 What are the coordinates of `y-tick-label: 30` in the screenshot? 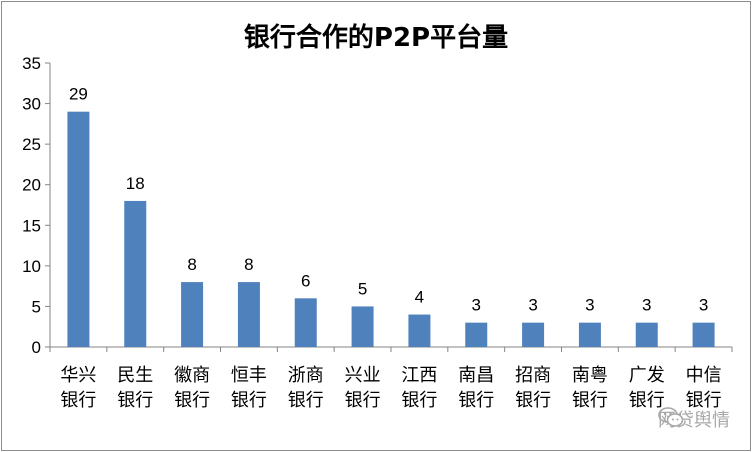 It's located at (31, 104).